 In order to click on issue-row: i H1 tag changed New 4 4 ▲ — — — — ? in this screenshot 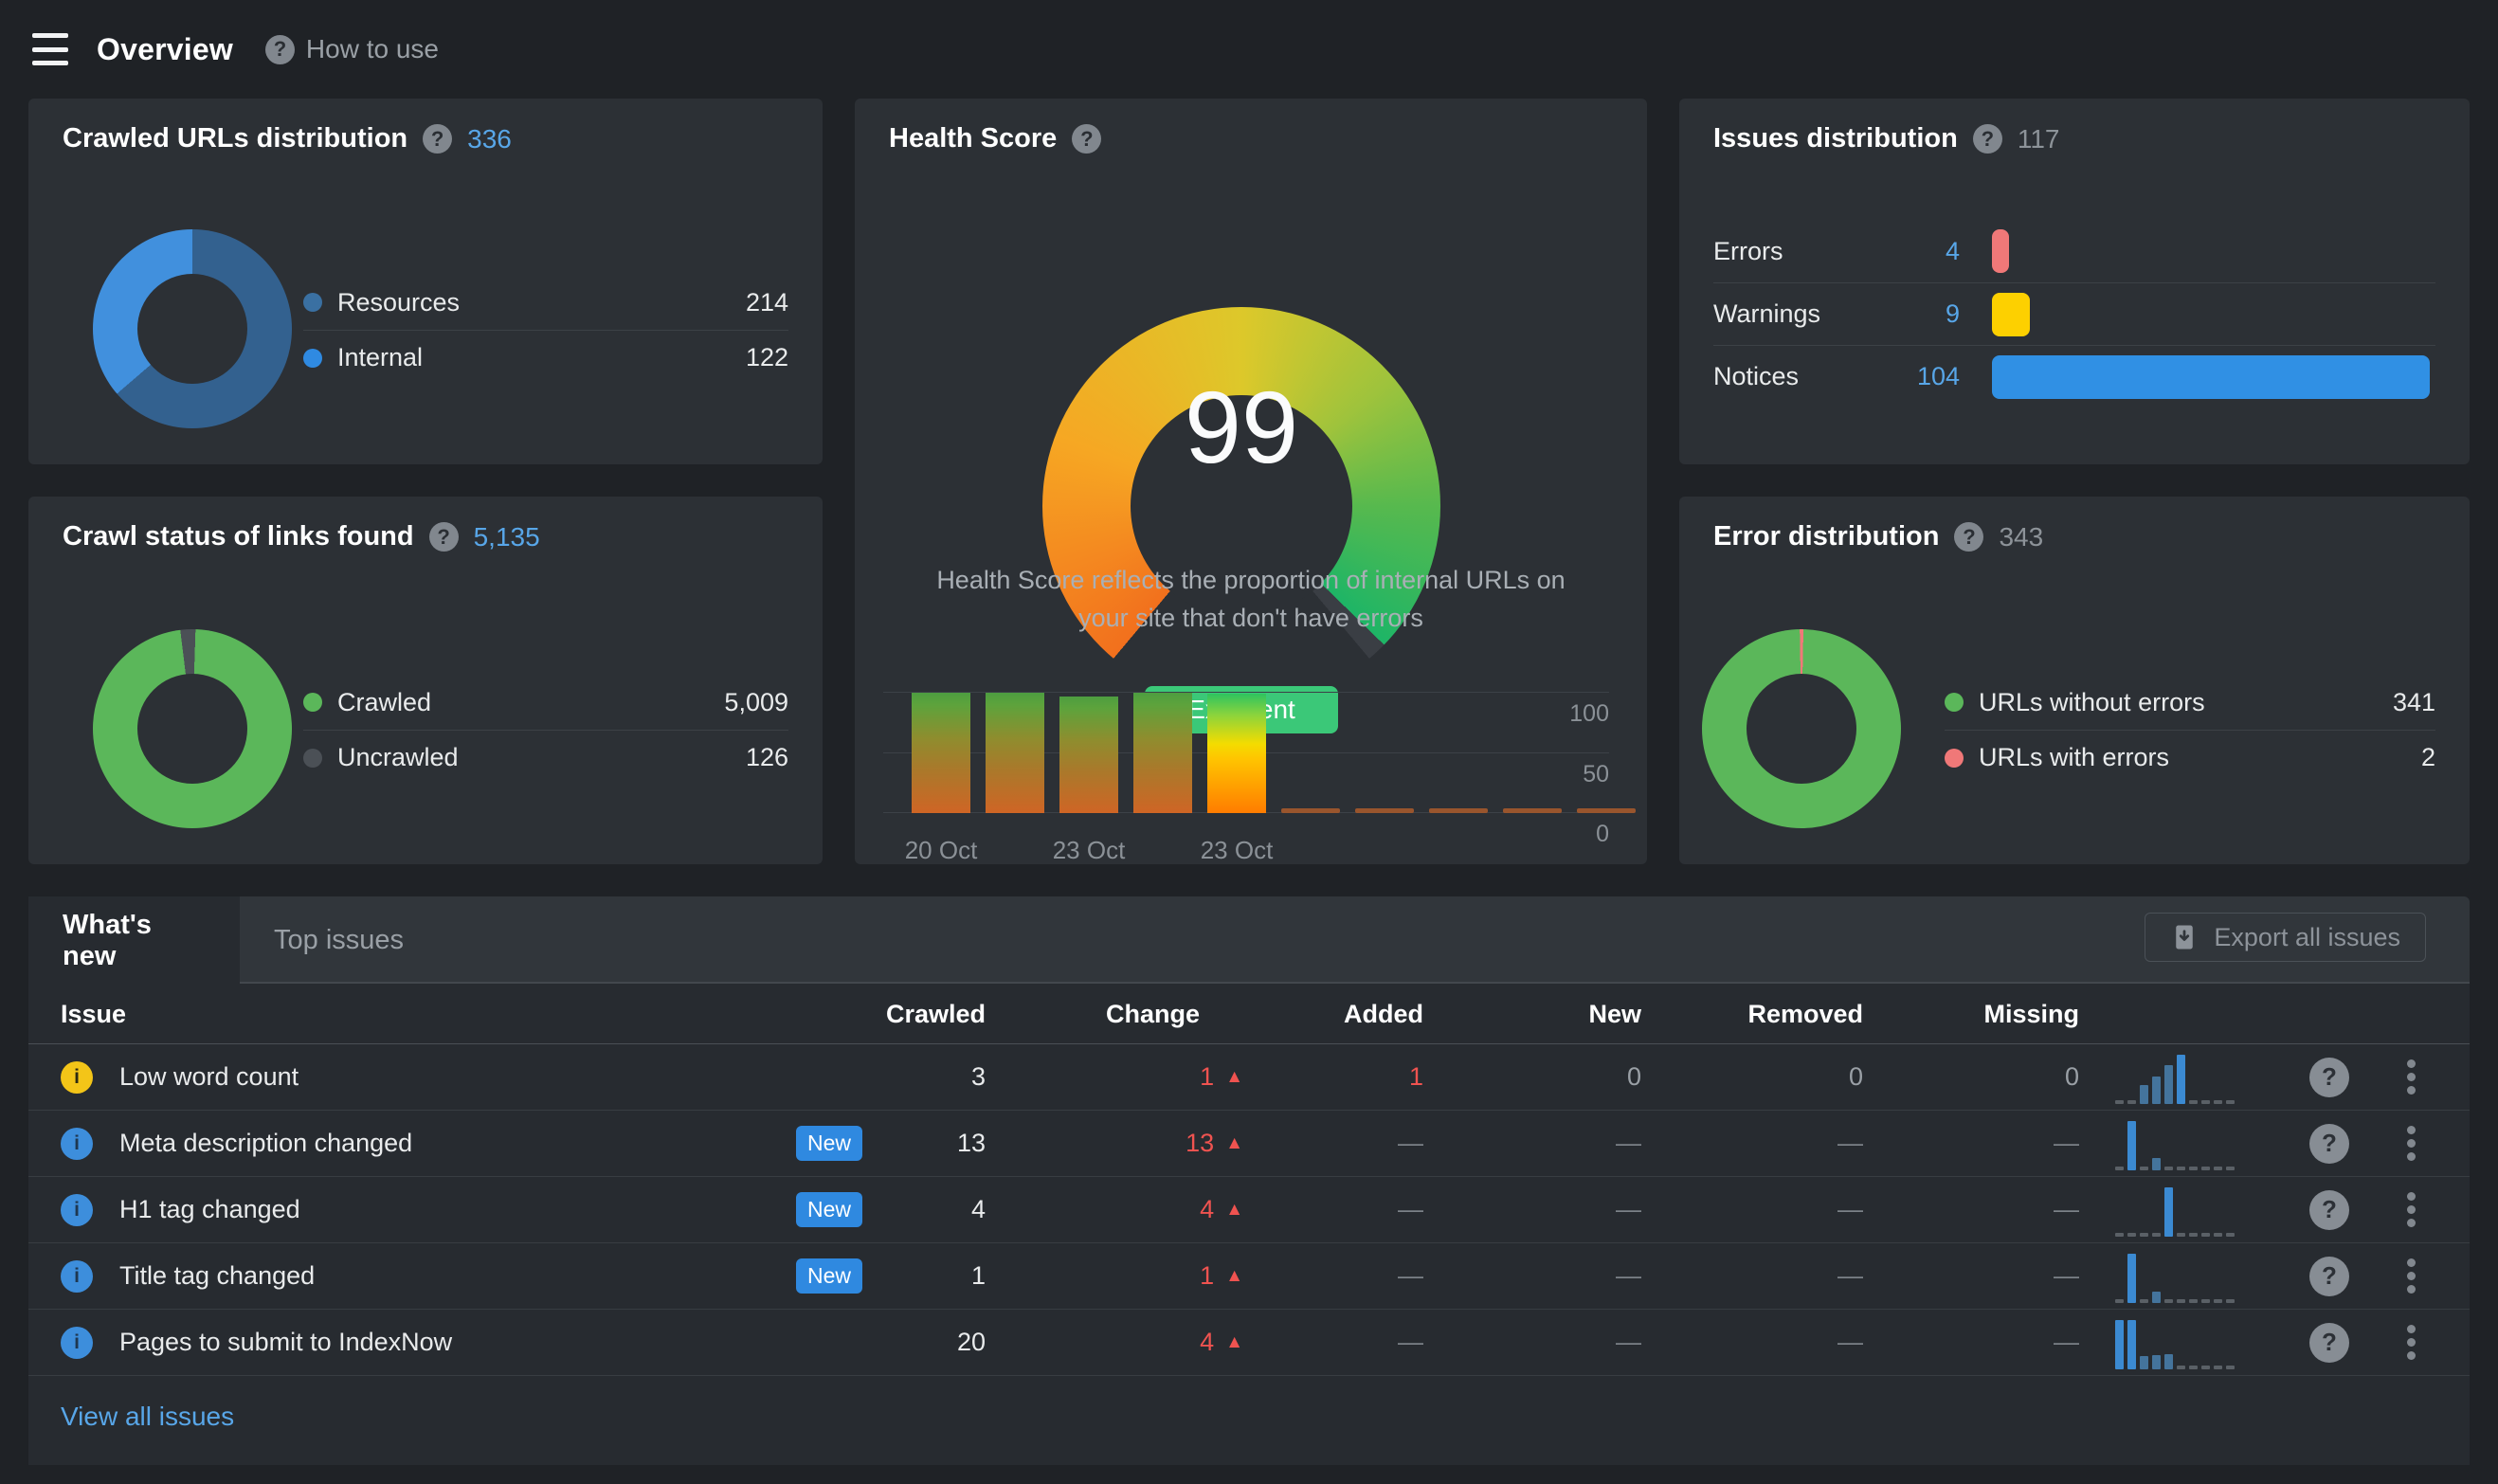, I will do `click(1249, 1210)`.